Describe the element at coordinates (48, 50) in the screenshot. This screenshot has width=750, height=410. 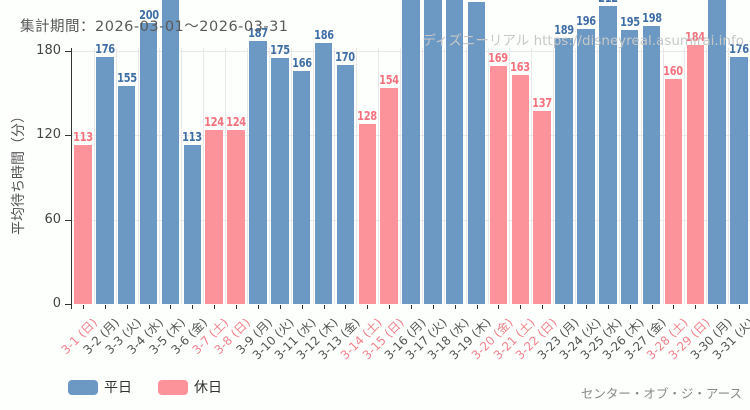
I see `y-tick-label: 180` at that location.